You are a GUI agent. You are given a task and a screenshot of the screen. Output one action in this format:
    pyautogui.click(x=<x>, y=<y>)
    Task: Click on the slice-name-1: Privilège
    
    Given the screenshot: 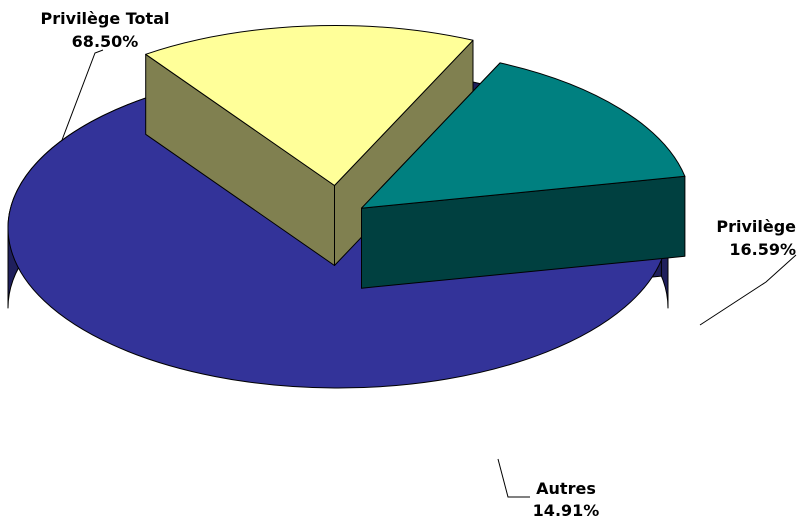 What is the action you would take?
    pyautogui.click(x=756, y=226)
    